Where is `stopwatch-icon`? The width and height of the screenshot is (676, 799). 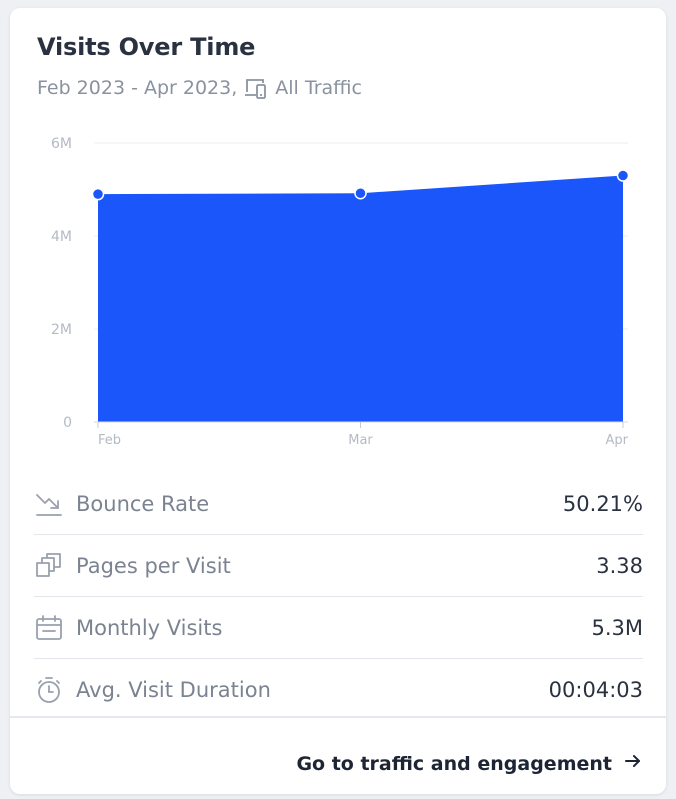 stopwatch-icon is located at coordinates (49, 690).